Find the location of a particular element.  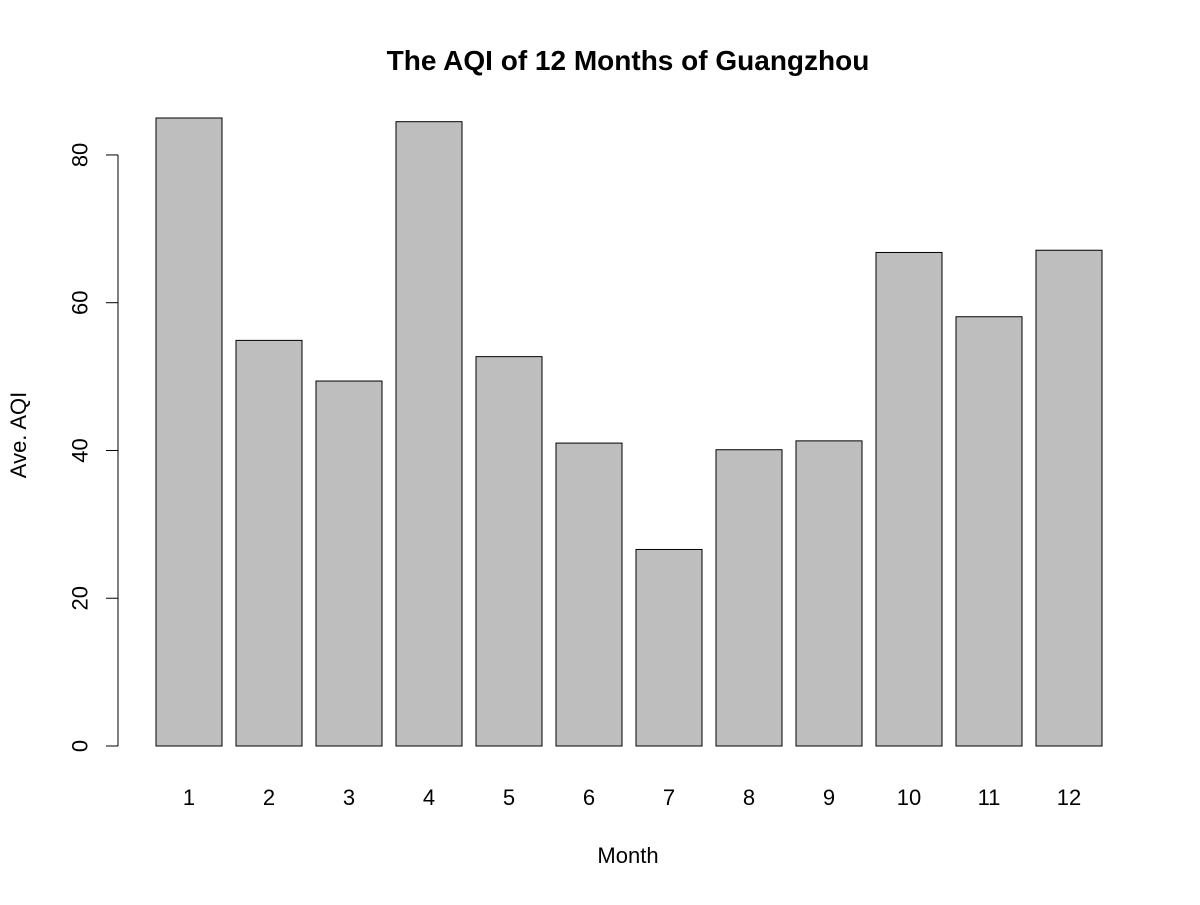

y-axis: 0 20 40 60 80 is located at coordinates (93, 447).